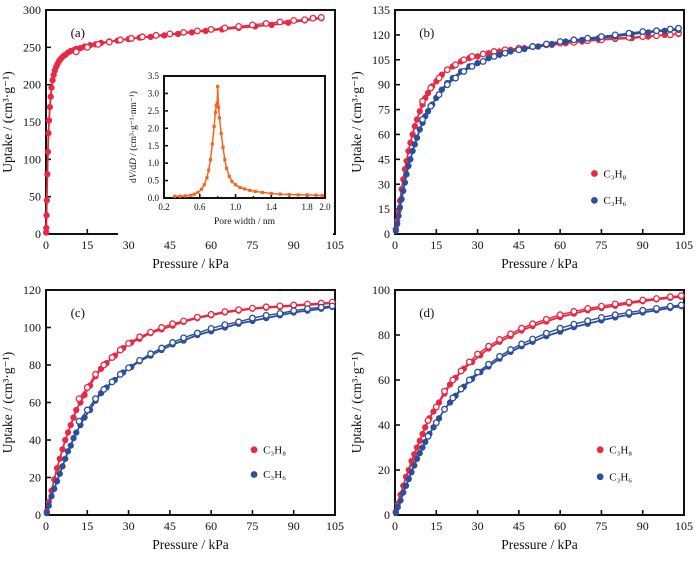  I want to click on y-tick-label: 30, so click(384, 184).